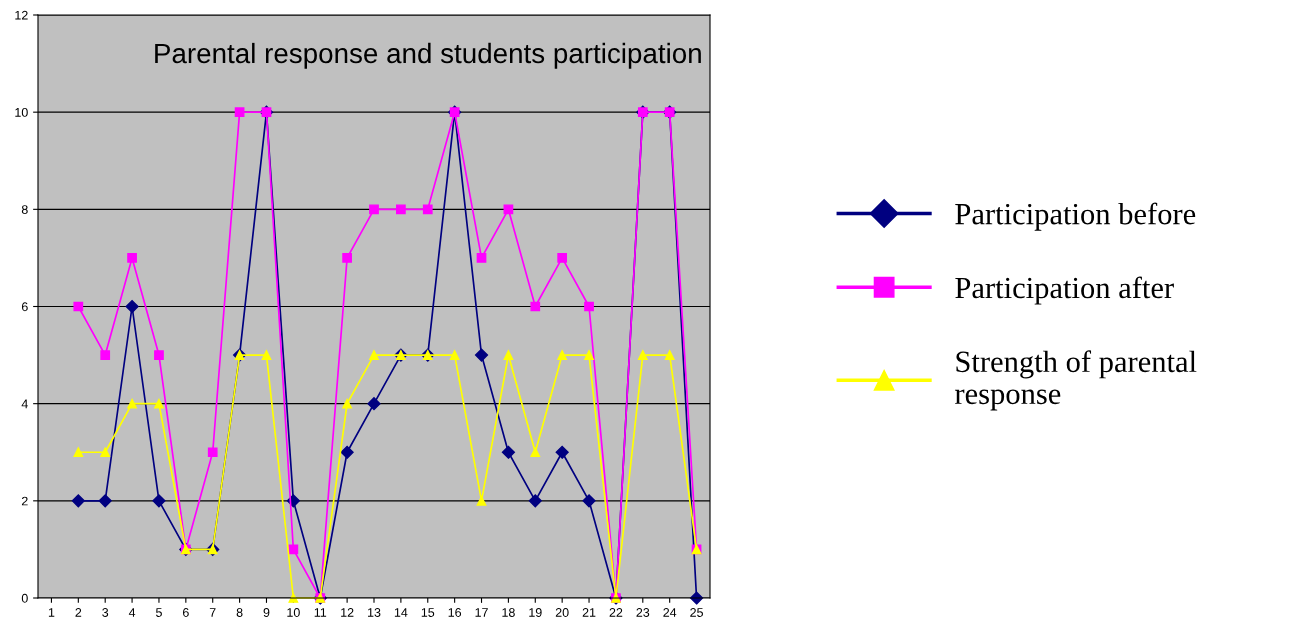  I want to click on text: Parental response and students participation, so click(428, 55).